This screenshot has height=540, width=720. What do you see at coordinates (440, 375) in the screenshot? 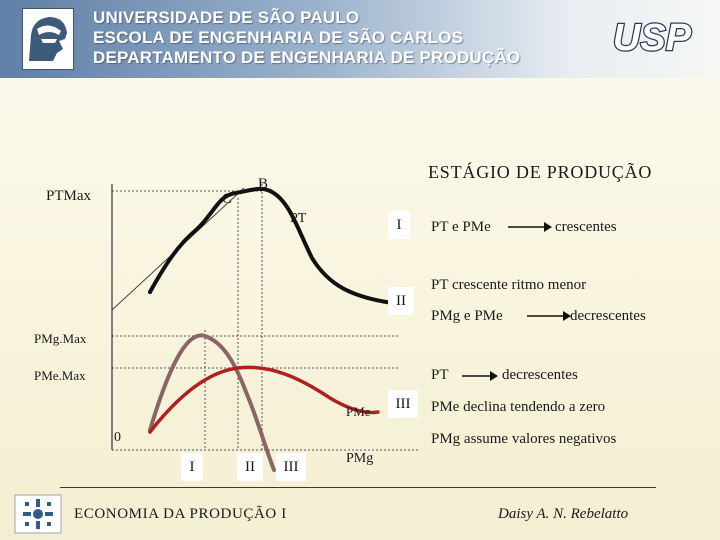
I see `stage3-text-left: PT` at bounding box center [440, 375].